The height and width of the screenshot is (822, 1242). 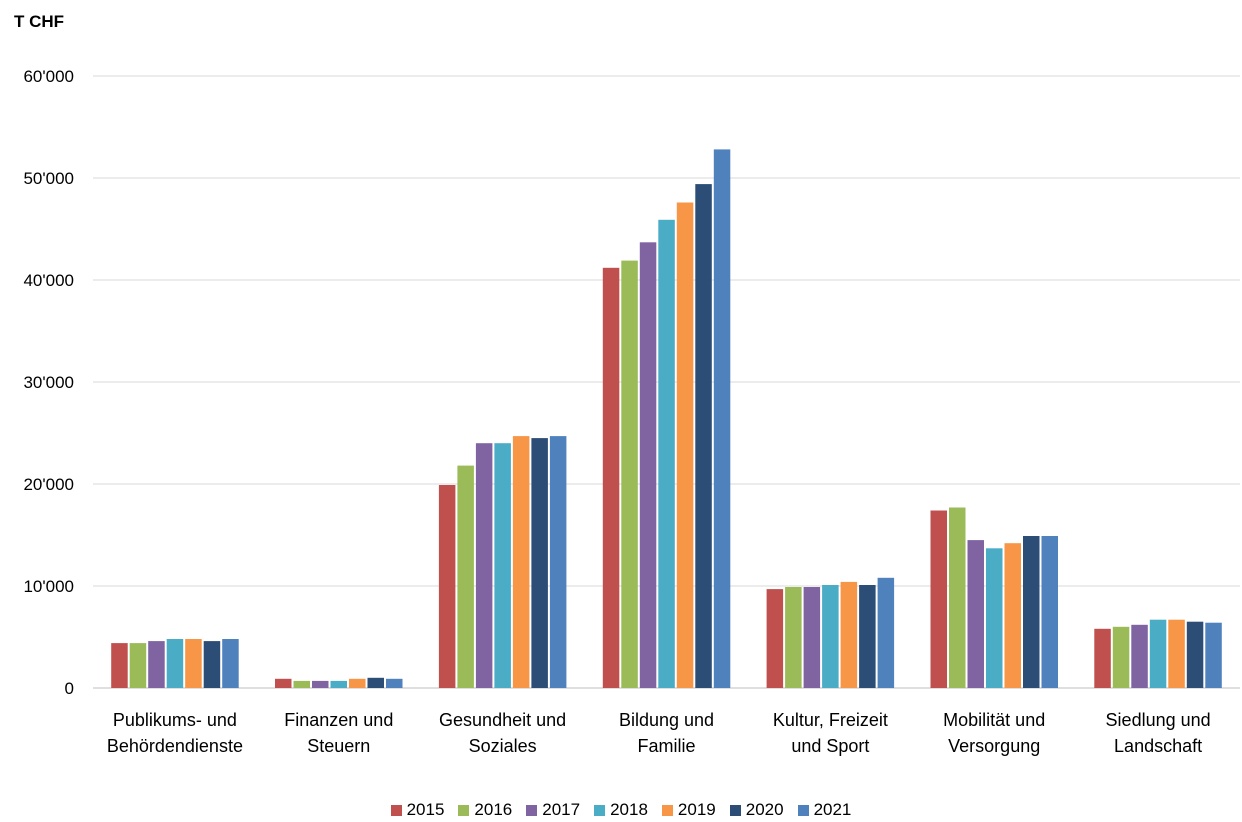 What do you see at coordinates (1158, 720) in the screenshot?
I see `x-category-label: Siedlung und` at bounding box center [1158, 720].